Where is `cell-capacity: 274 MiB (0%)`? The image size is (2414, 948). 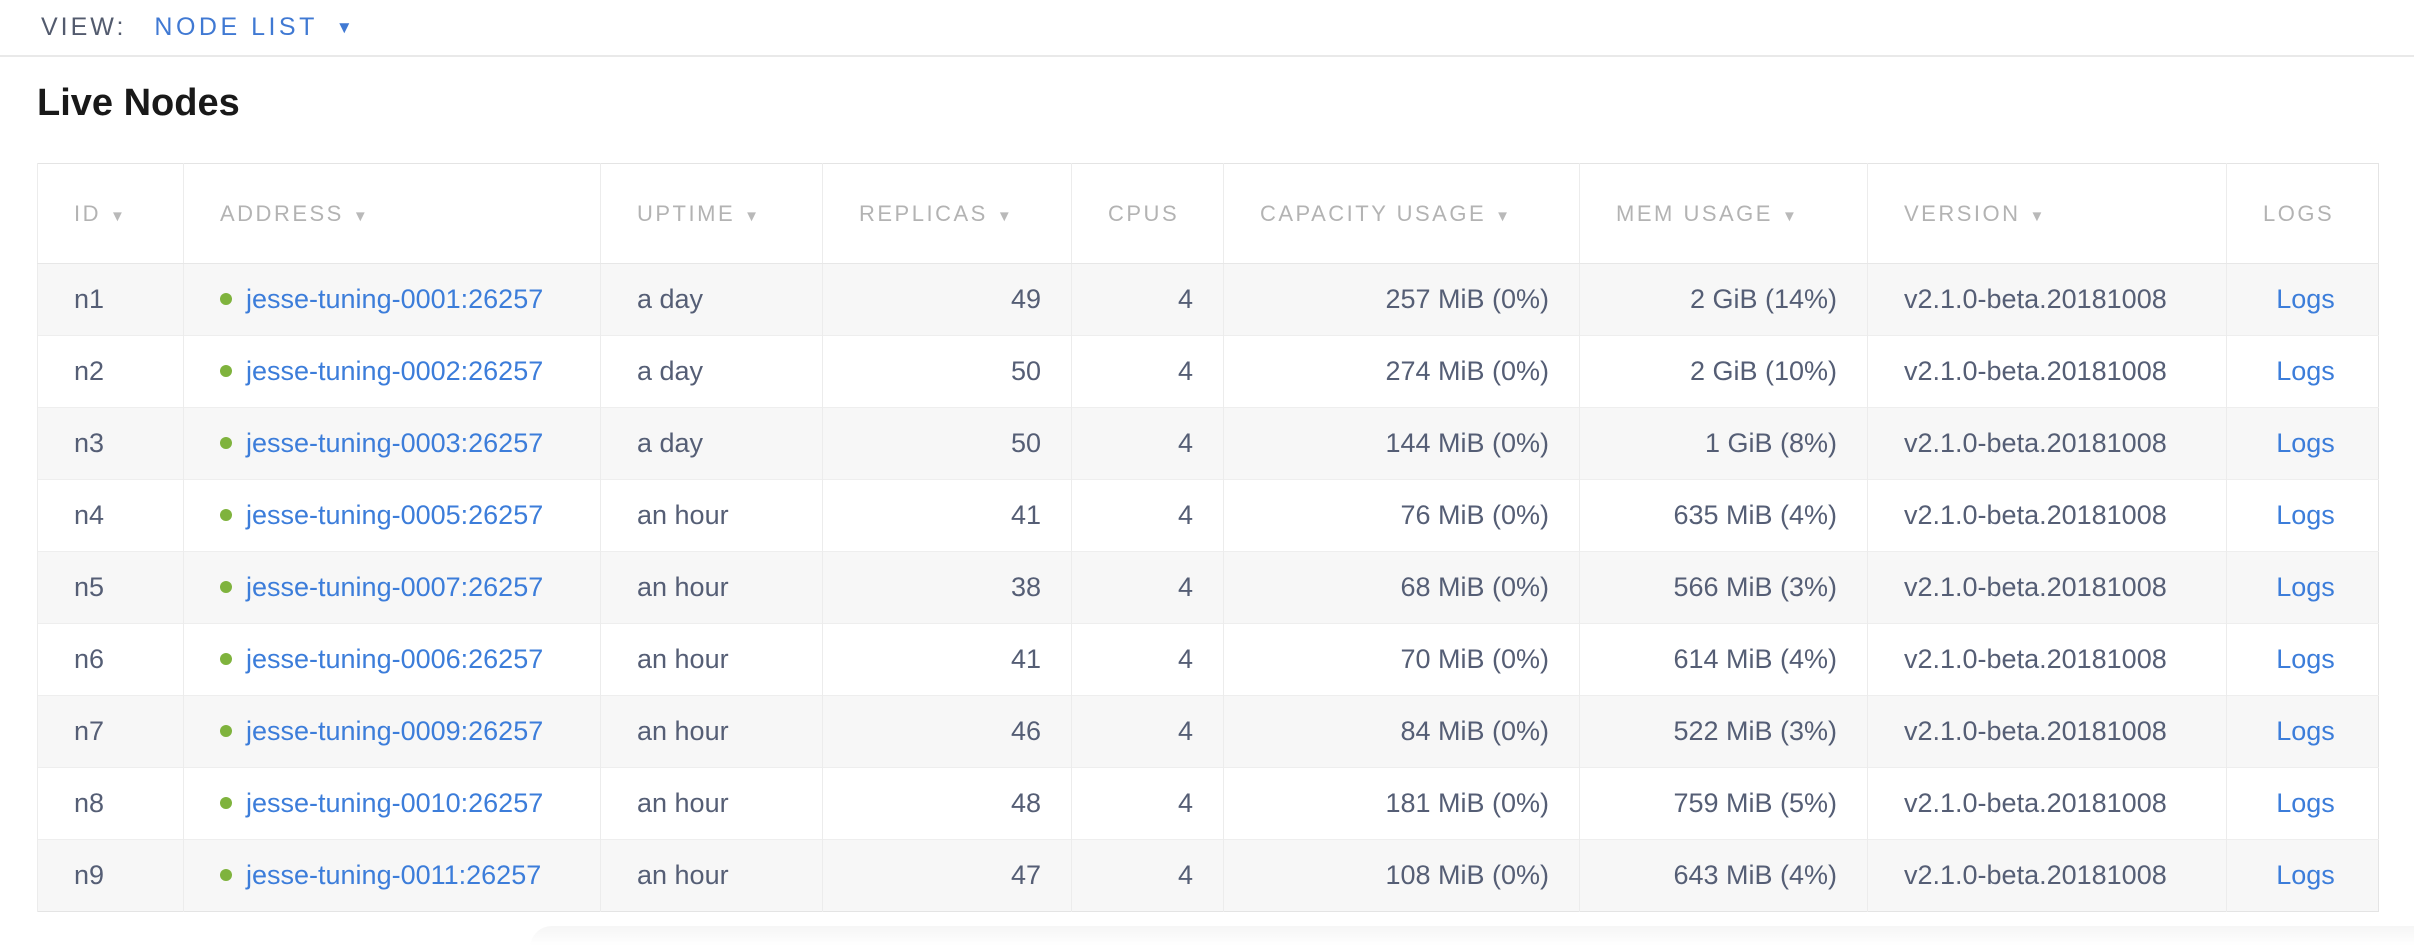 cell-capacity: 274 MiB (0%) is located at coordinates (1401, 371).